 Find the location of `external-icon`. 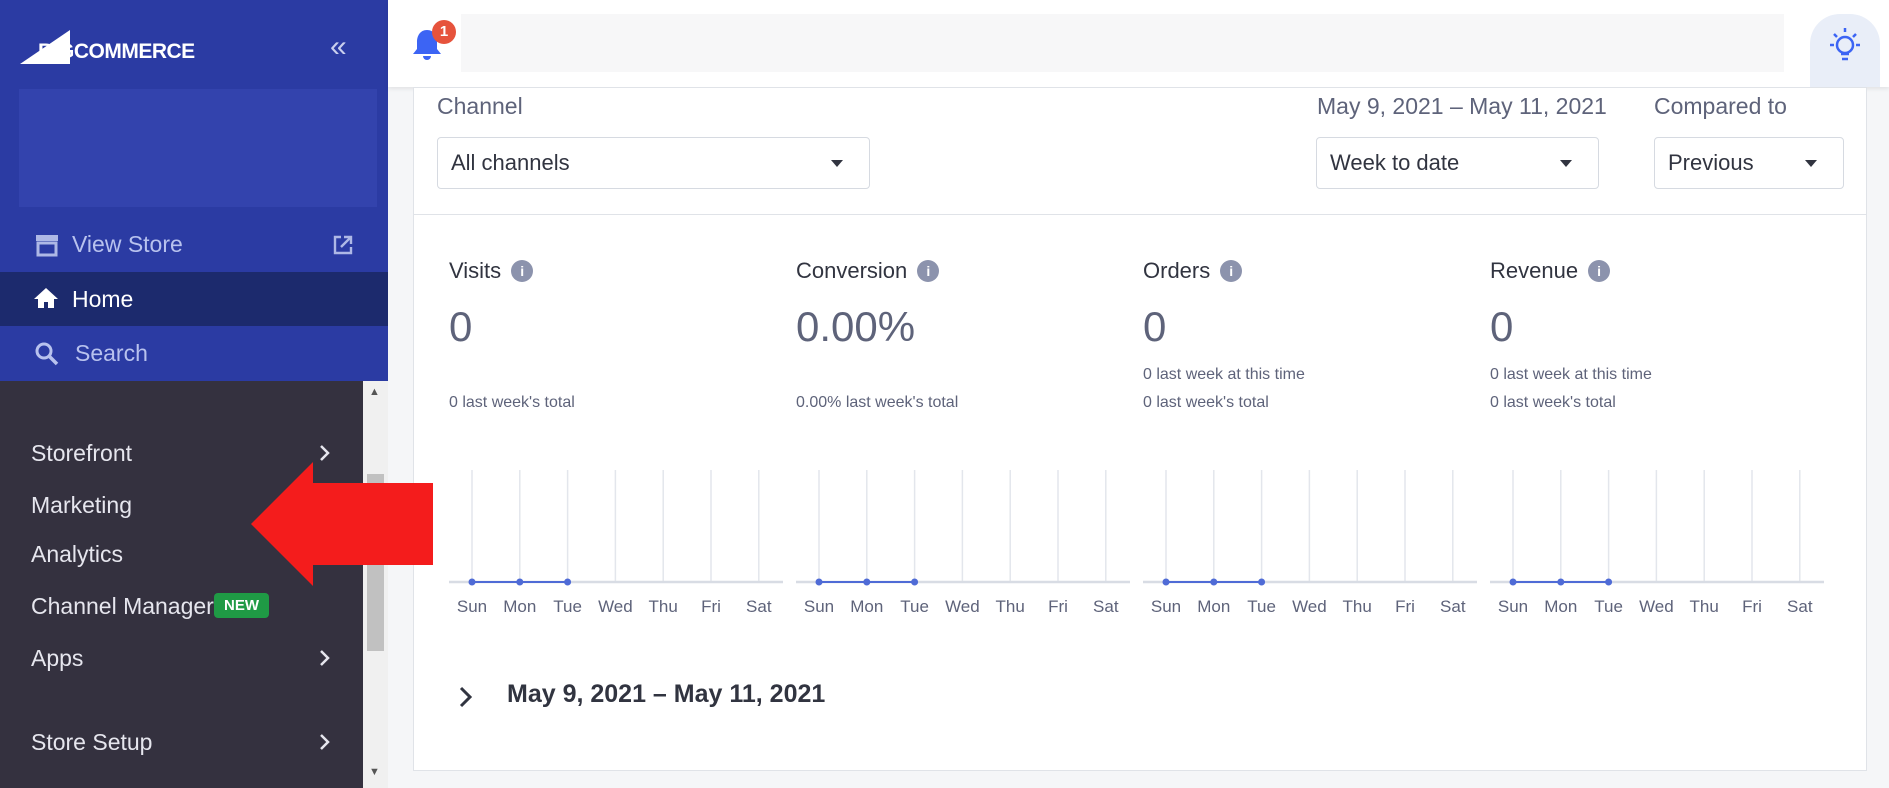

external-icon is located at coordinates (343, 245).